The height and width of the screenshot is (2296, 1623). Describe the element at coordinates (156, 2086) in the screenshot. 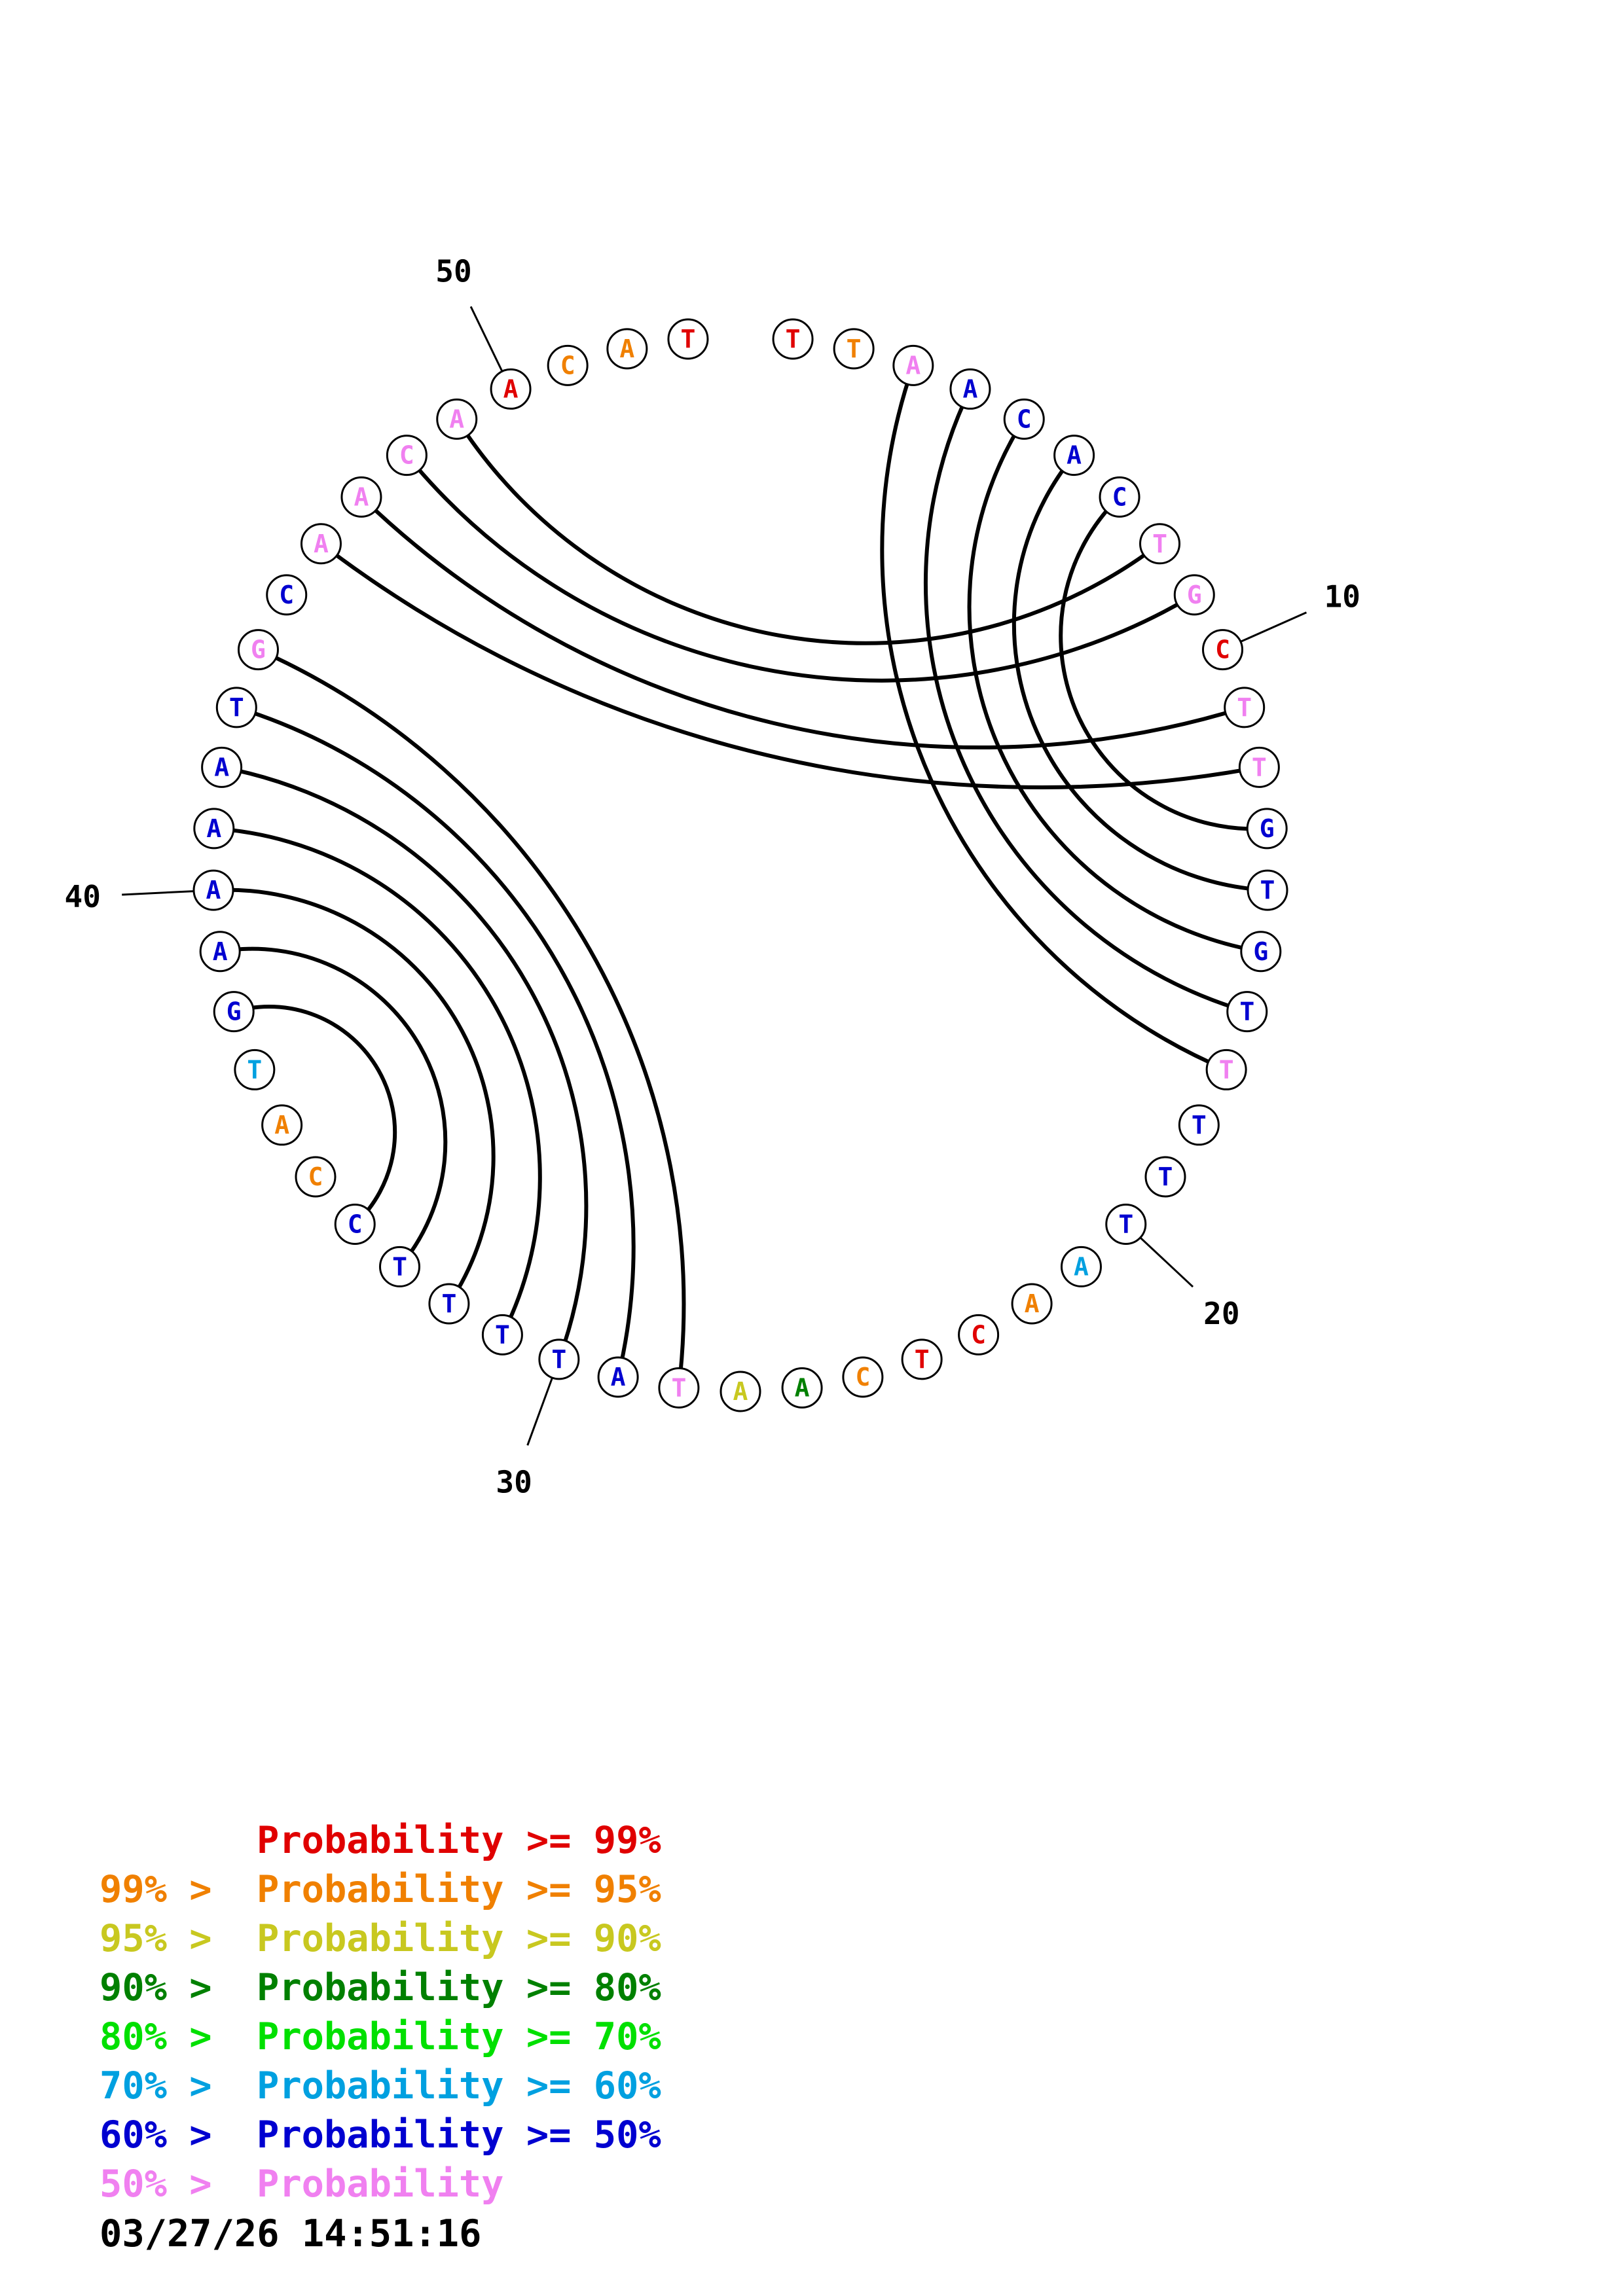

I see `legend-prefix: 70% >` at that location.